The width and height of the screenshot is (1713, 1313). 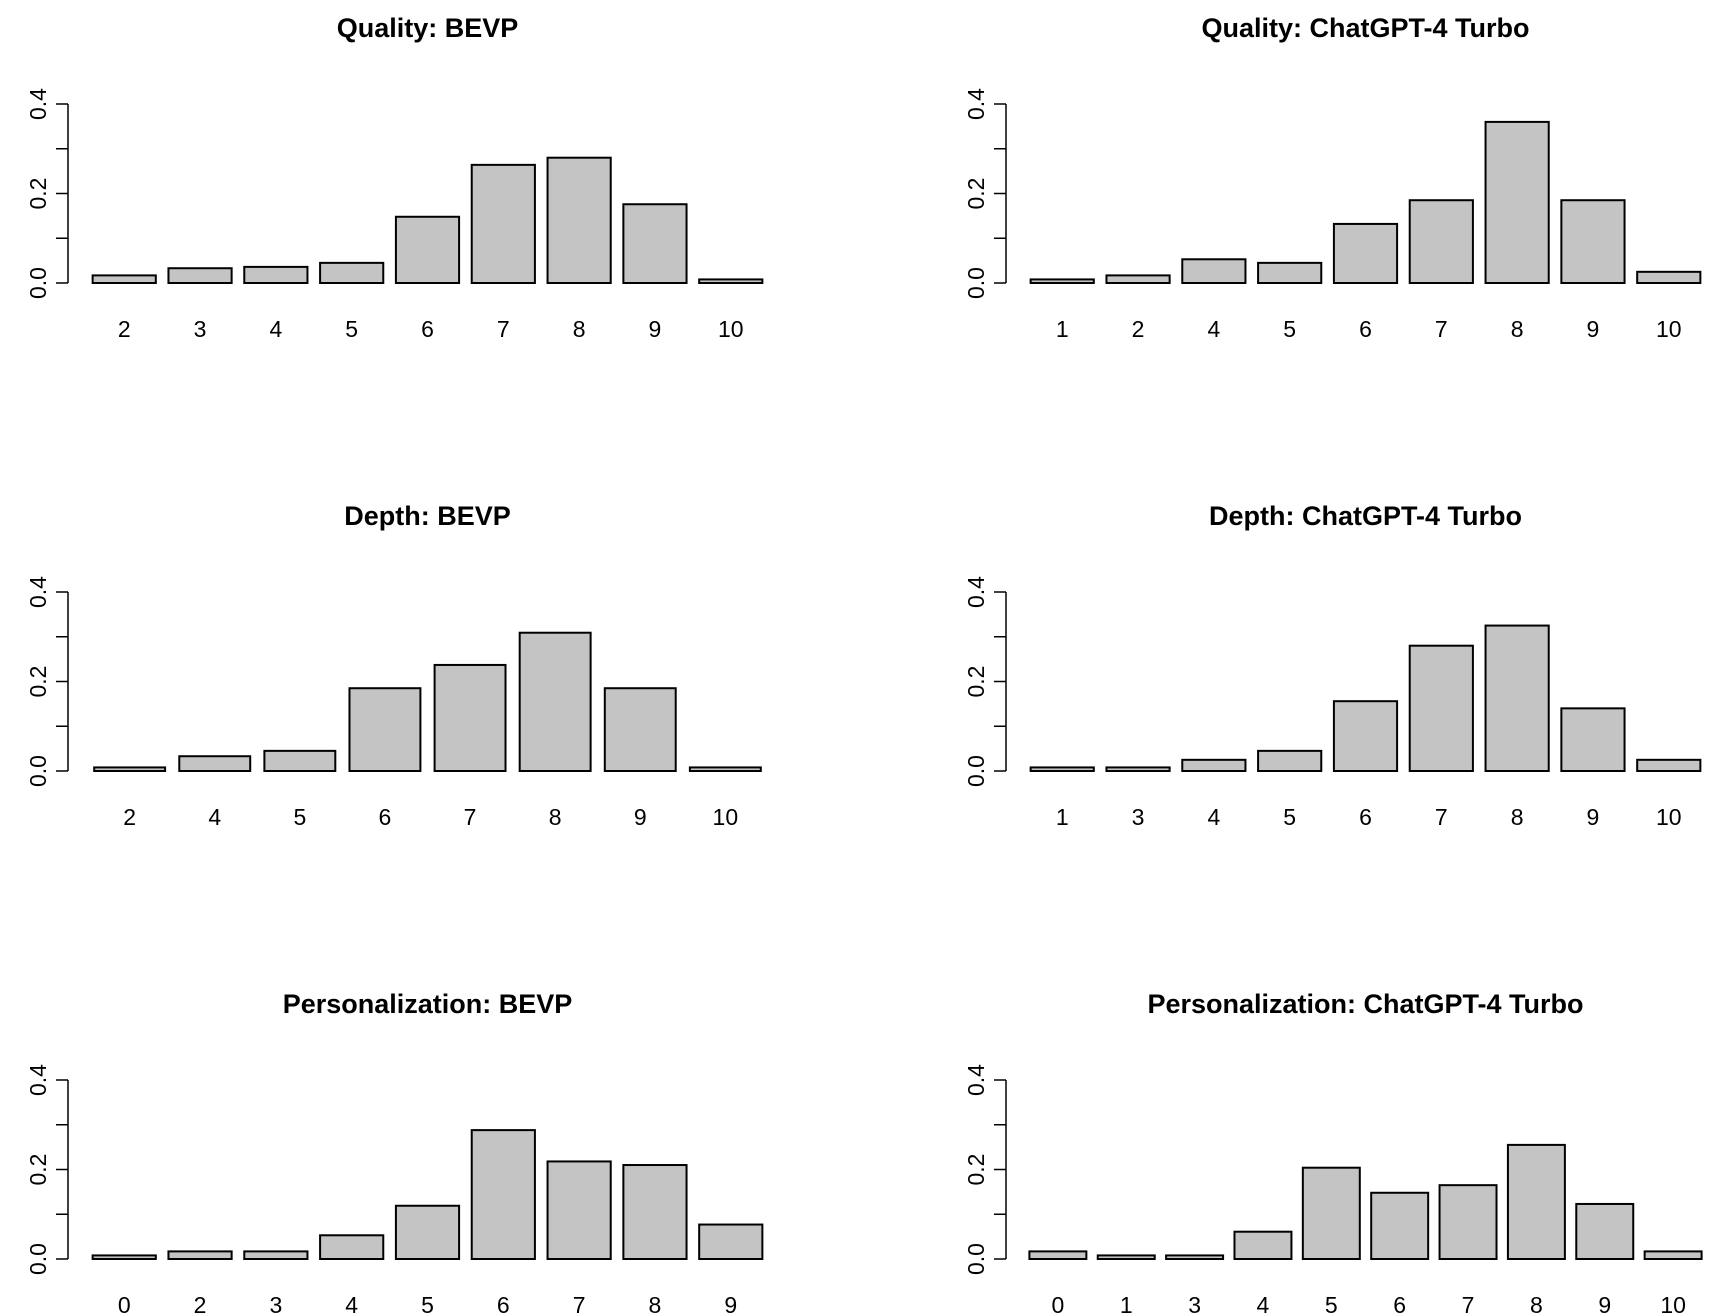 What do you see at coordinates (394, 1151) in the screenshot?
I see `chart-panel-5: Personalization: BEVP 0.0 0.2 0.4 0 2 3 4 5 6 7 8 9` at bounding box center [394, 1151].